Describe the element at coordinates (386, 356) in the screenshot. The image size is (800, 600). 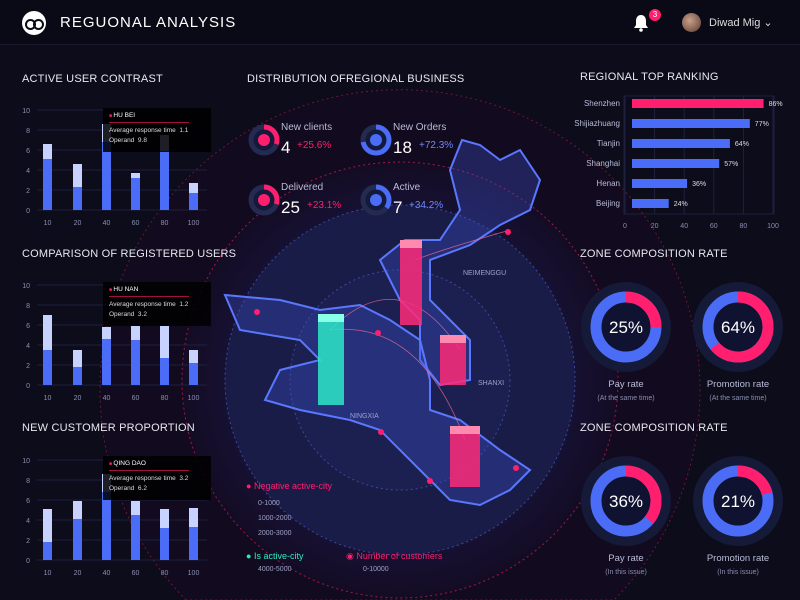
I see `city-markers` at that location.